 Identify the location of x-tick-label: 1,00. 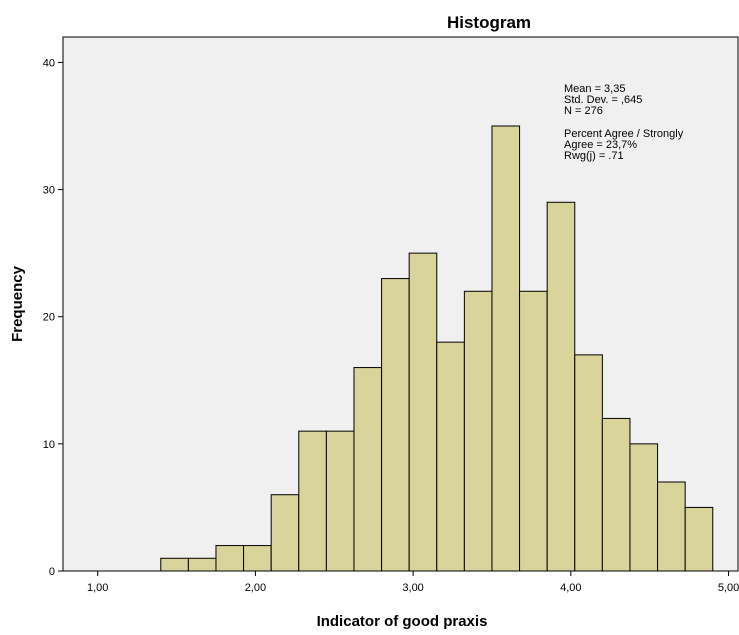
(97, 588).